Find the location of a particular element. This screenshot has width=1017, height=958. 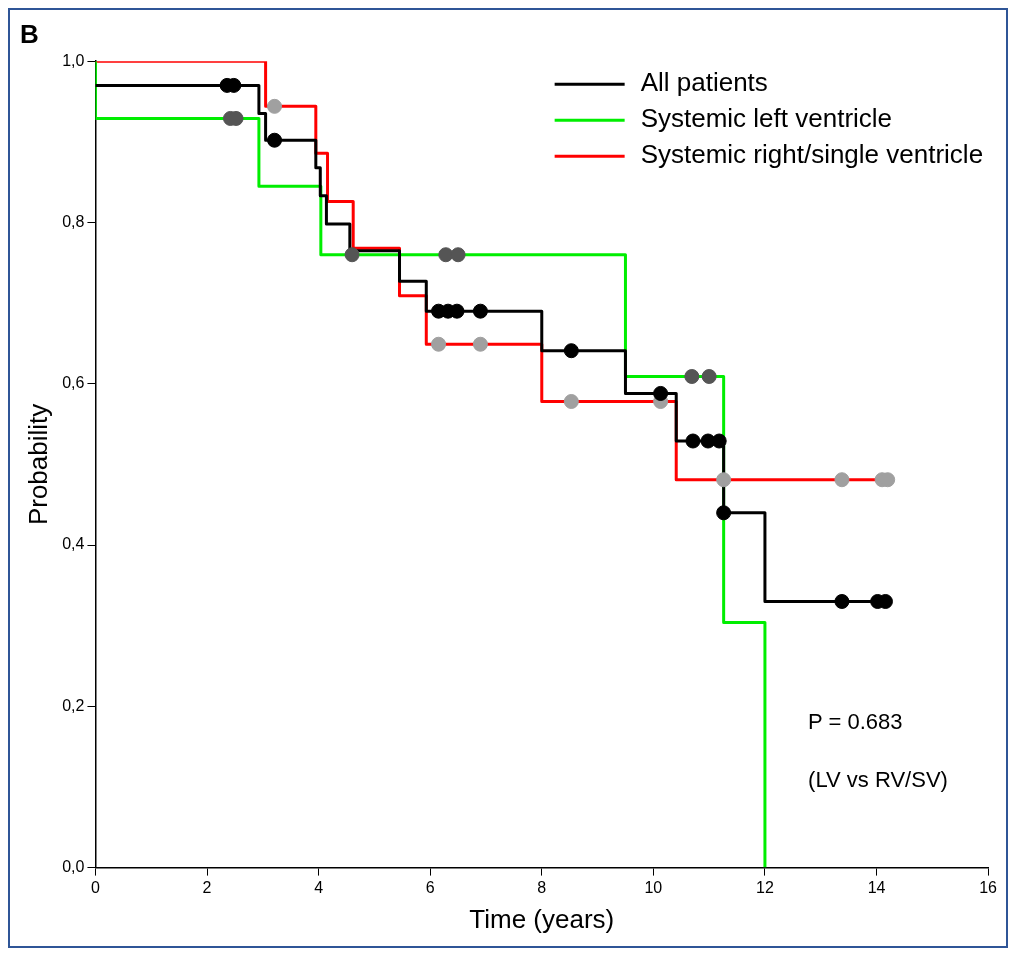

x-tick-label: 14 is located at coordinates (876, 887).